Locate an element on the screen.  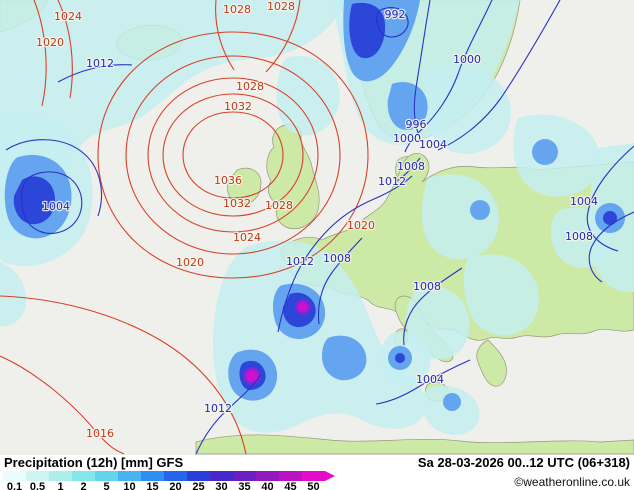
legend-value-label: 10 is located at coordinates (129, 485).